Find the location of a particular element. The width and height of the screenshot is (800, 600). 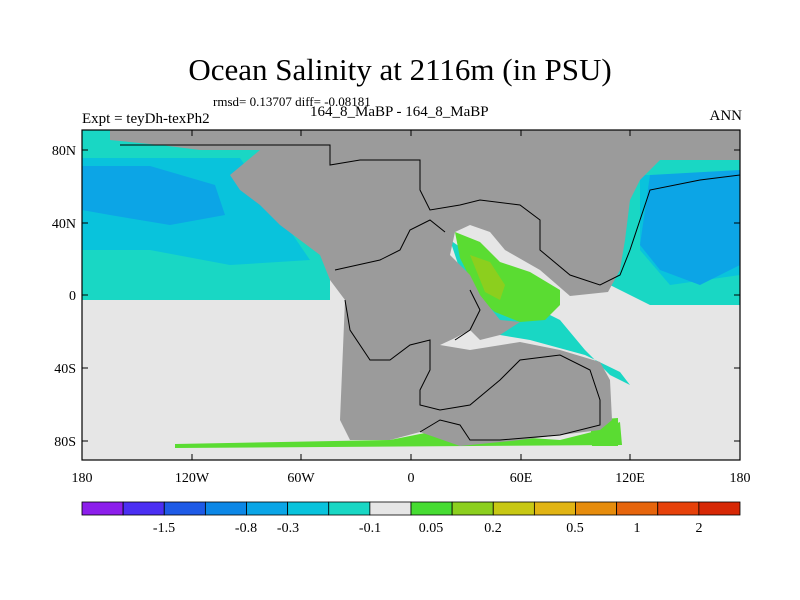

colorbar-label: -0.1 is located at coordinates (370, 528).